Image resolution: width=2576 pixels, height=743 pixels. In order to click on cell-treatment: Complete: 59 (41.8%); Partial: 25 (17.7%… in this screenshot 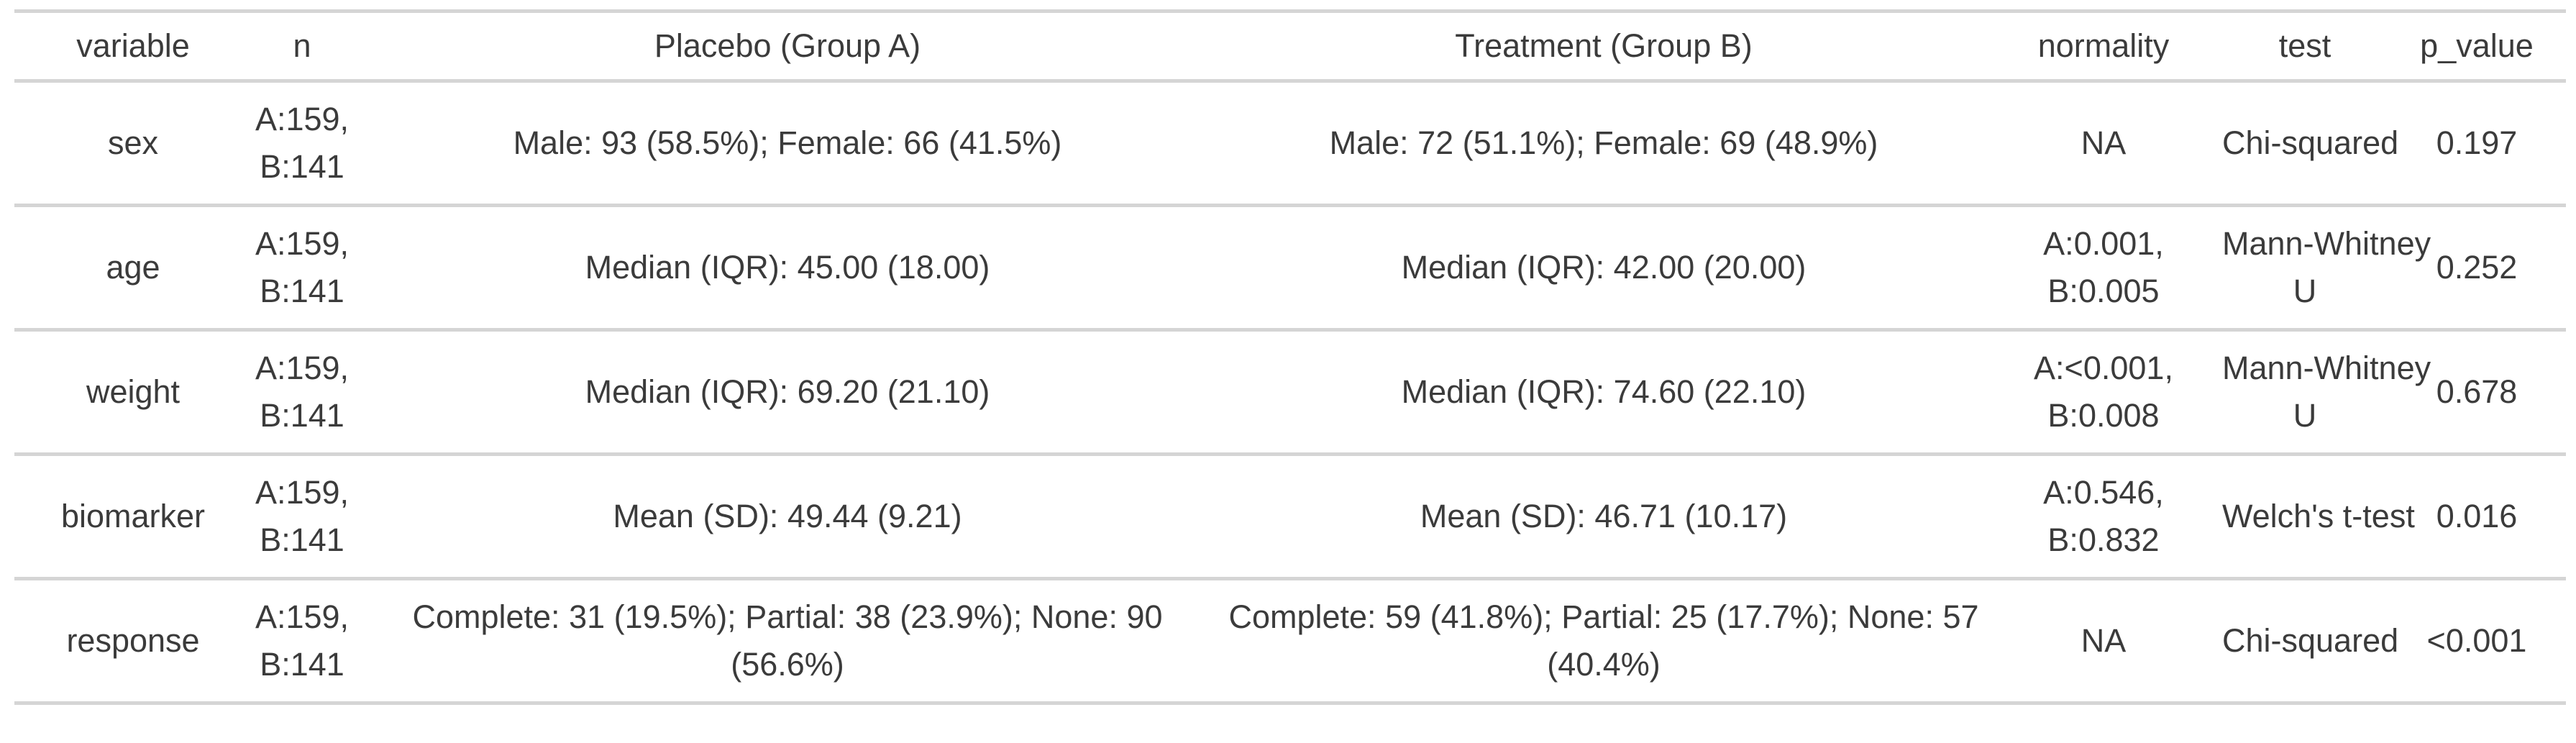, I will do `click(1603, 640)`.